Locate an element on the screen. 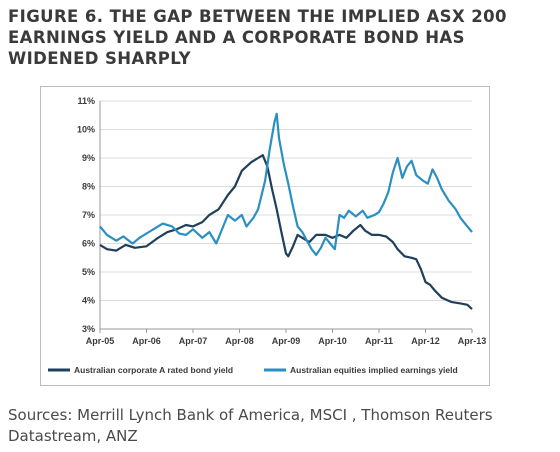  y-axis-tick-labels: 3% 4% 5% 6% 7% 8% 9% 10% 11% is located at coordinates (86, 215).